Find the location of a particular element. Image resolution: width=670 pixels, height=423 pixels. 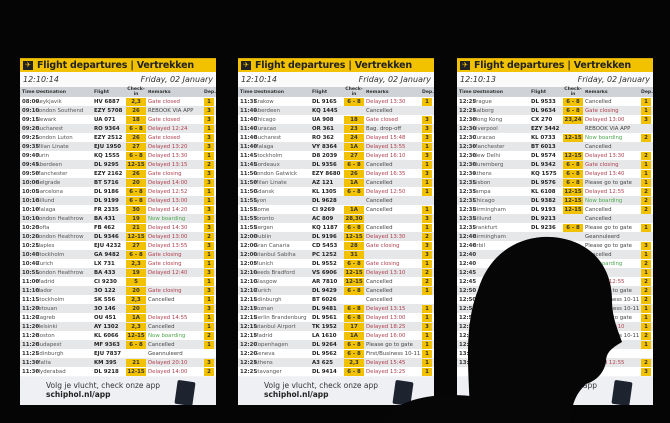

check-in-desk: 2,3 is located at coordinates (354, 362).